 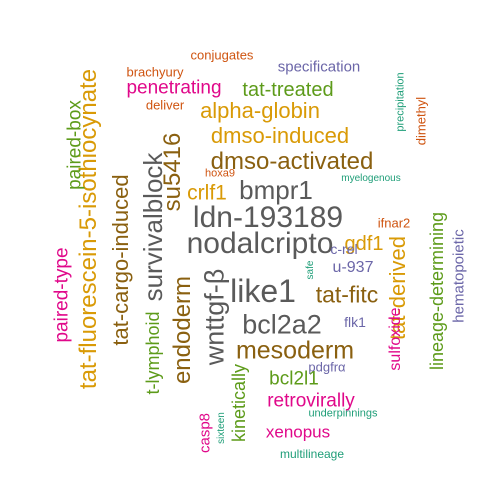 What do you see at coordinates (371, 178) in the screenshot?
I see `word-myelogenous: myelogenous` at bounding box center [371, 178].